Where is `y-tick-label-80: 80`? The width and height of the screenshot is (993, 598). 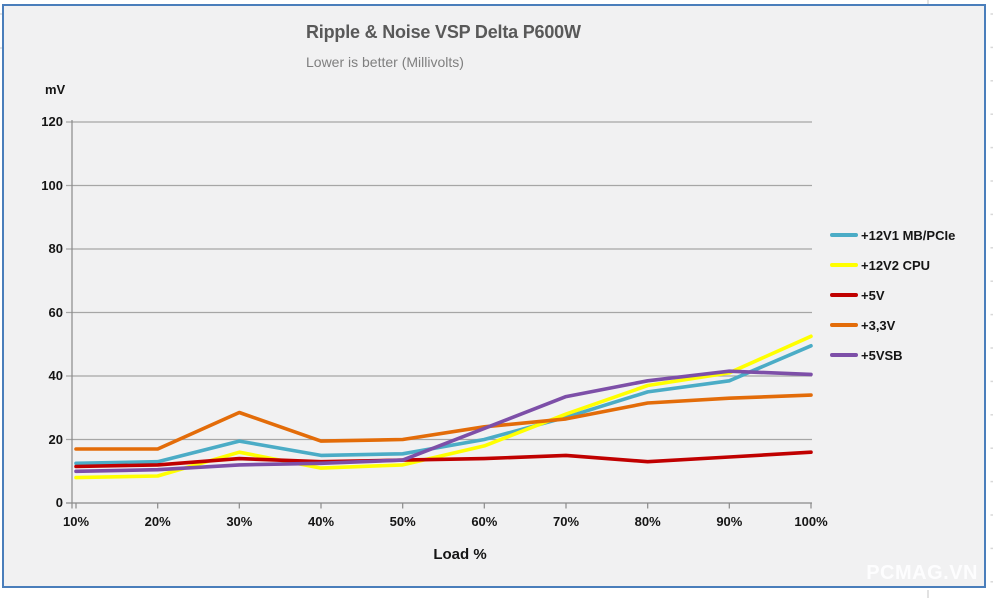
y-tick-label-80: 80 is located at coordinates (55, 248).